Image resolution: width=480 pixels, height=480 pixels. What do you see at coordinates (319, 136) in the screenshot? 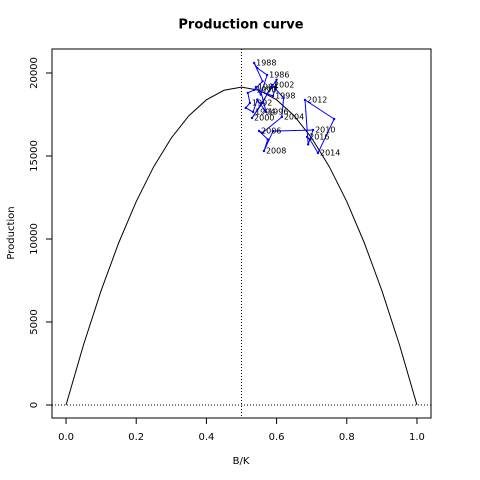
I see `year-label: 2016` at bounding box center [319, 136].